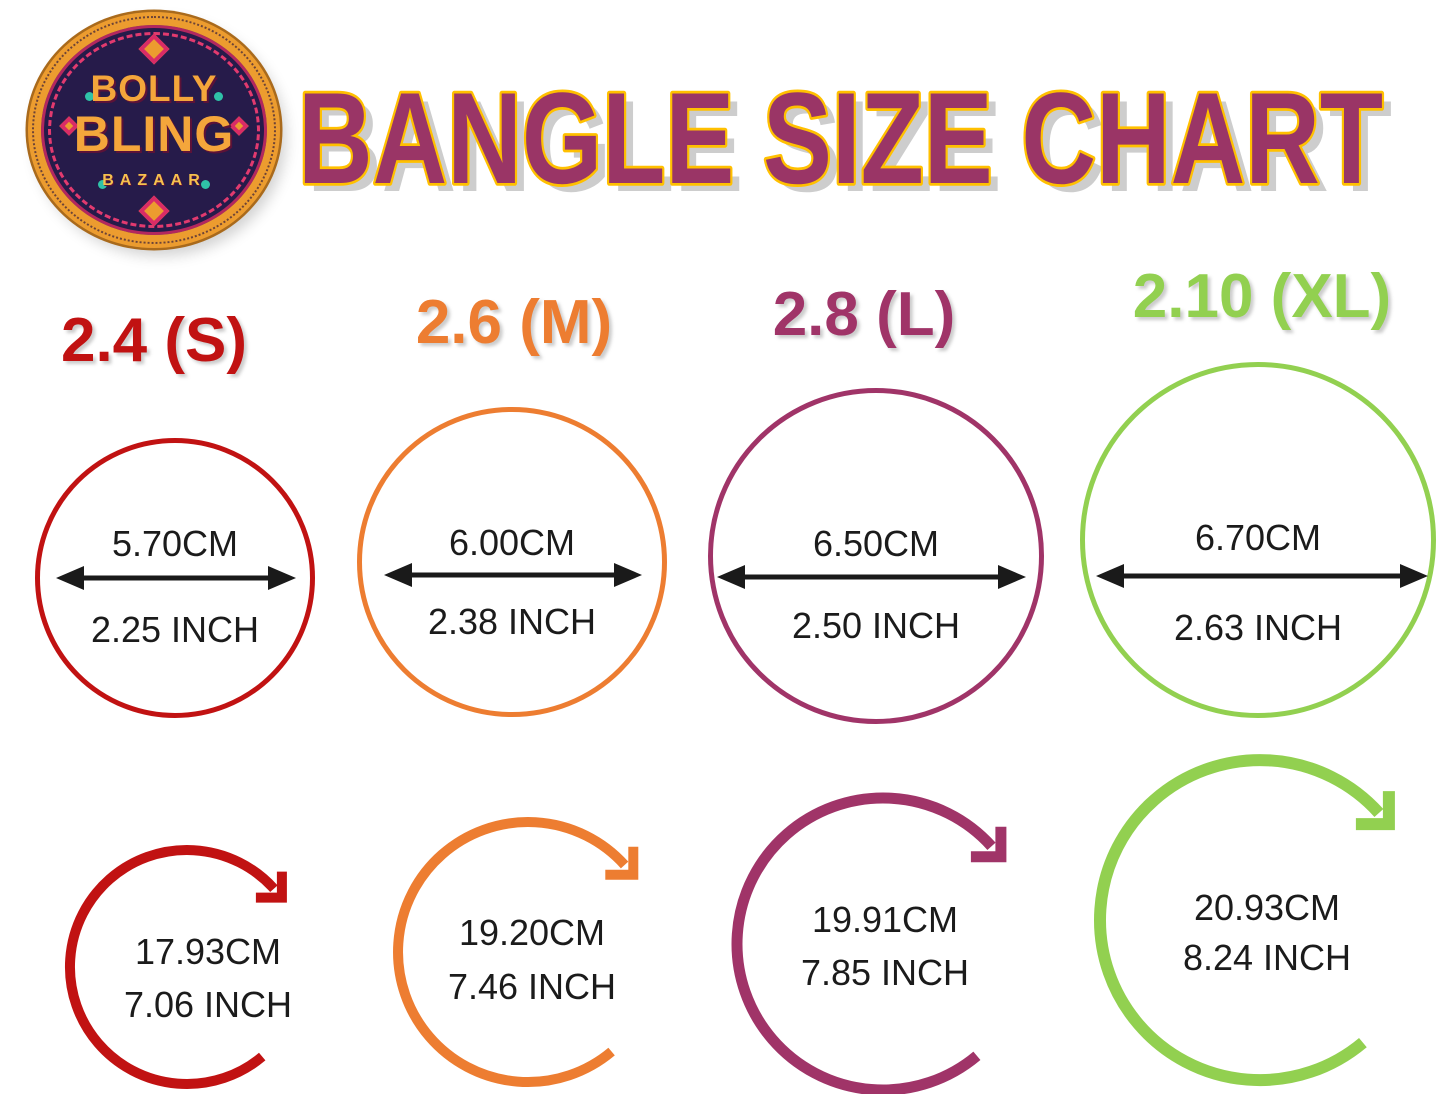 This screenshot has width=1445, height=1094. Describe the element at coordinates (154, 88) in the screenshot. I see `logo-text-bolly: BOLLY` at that location.